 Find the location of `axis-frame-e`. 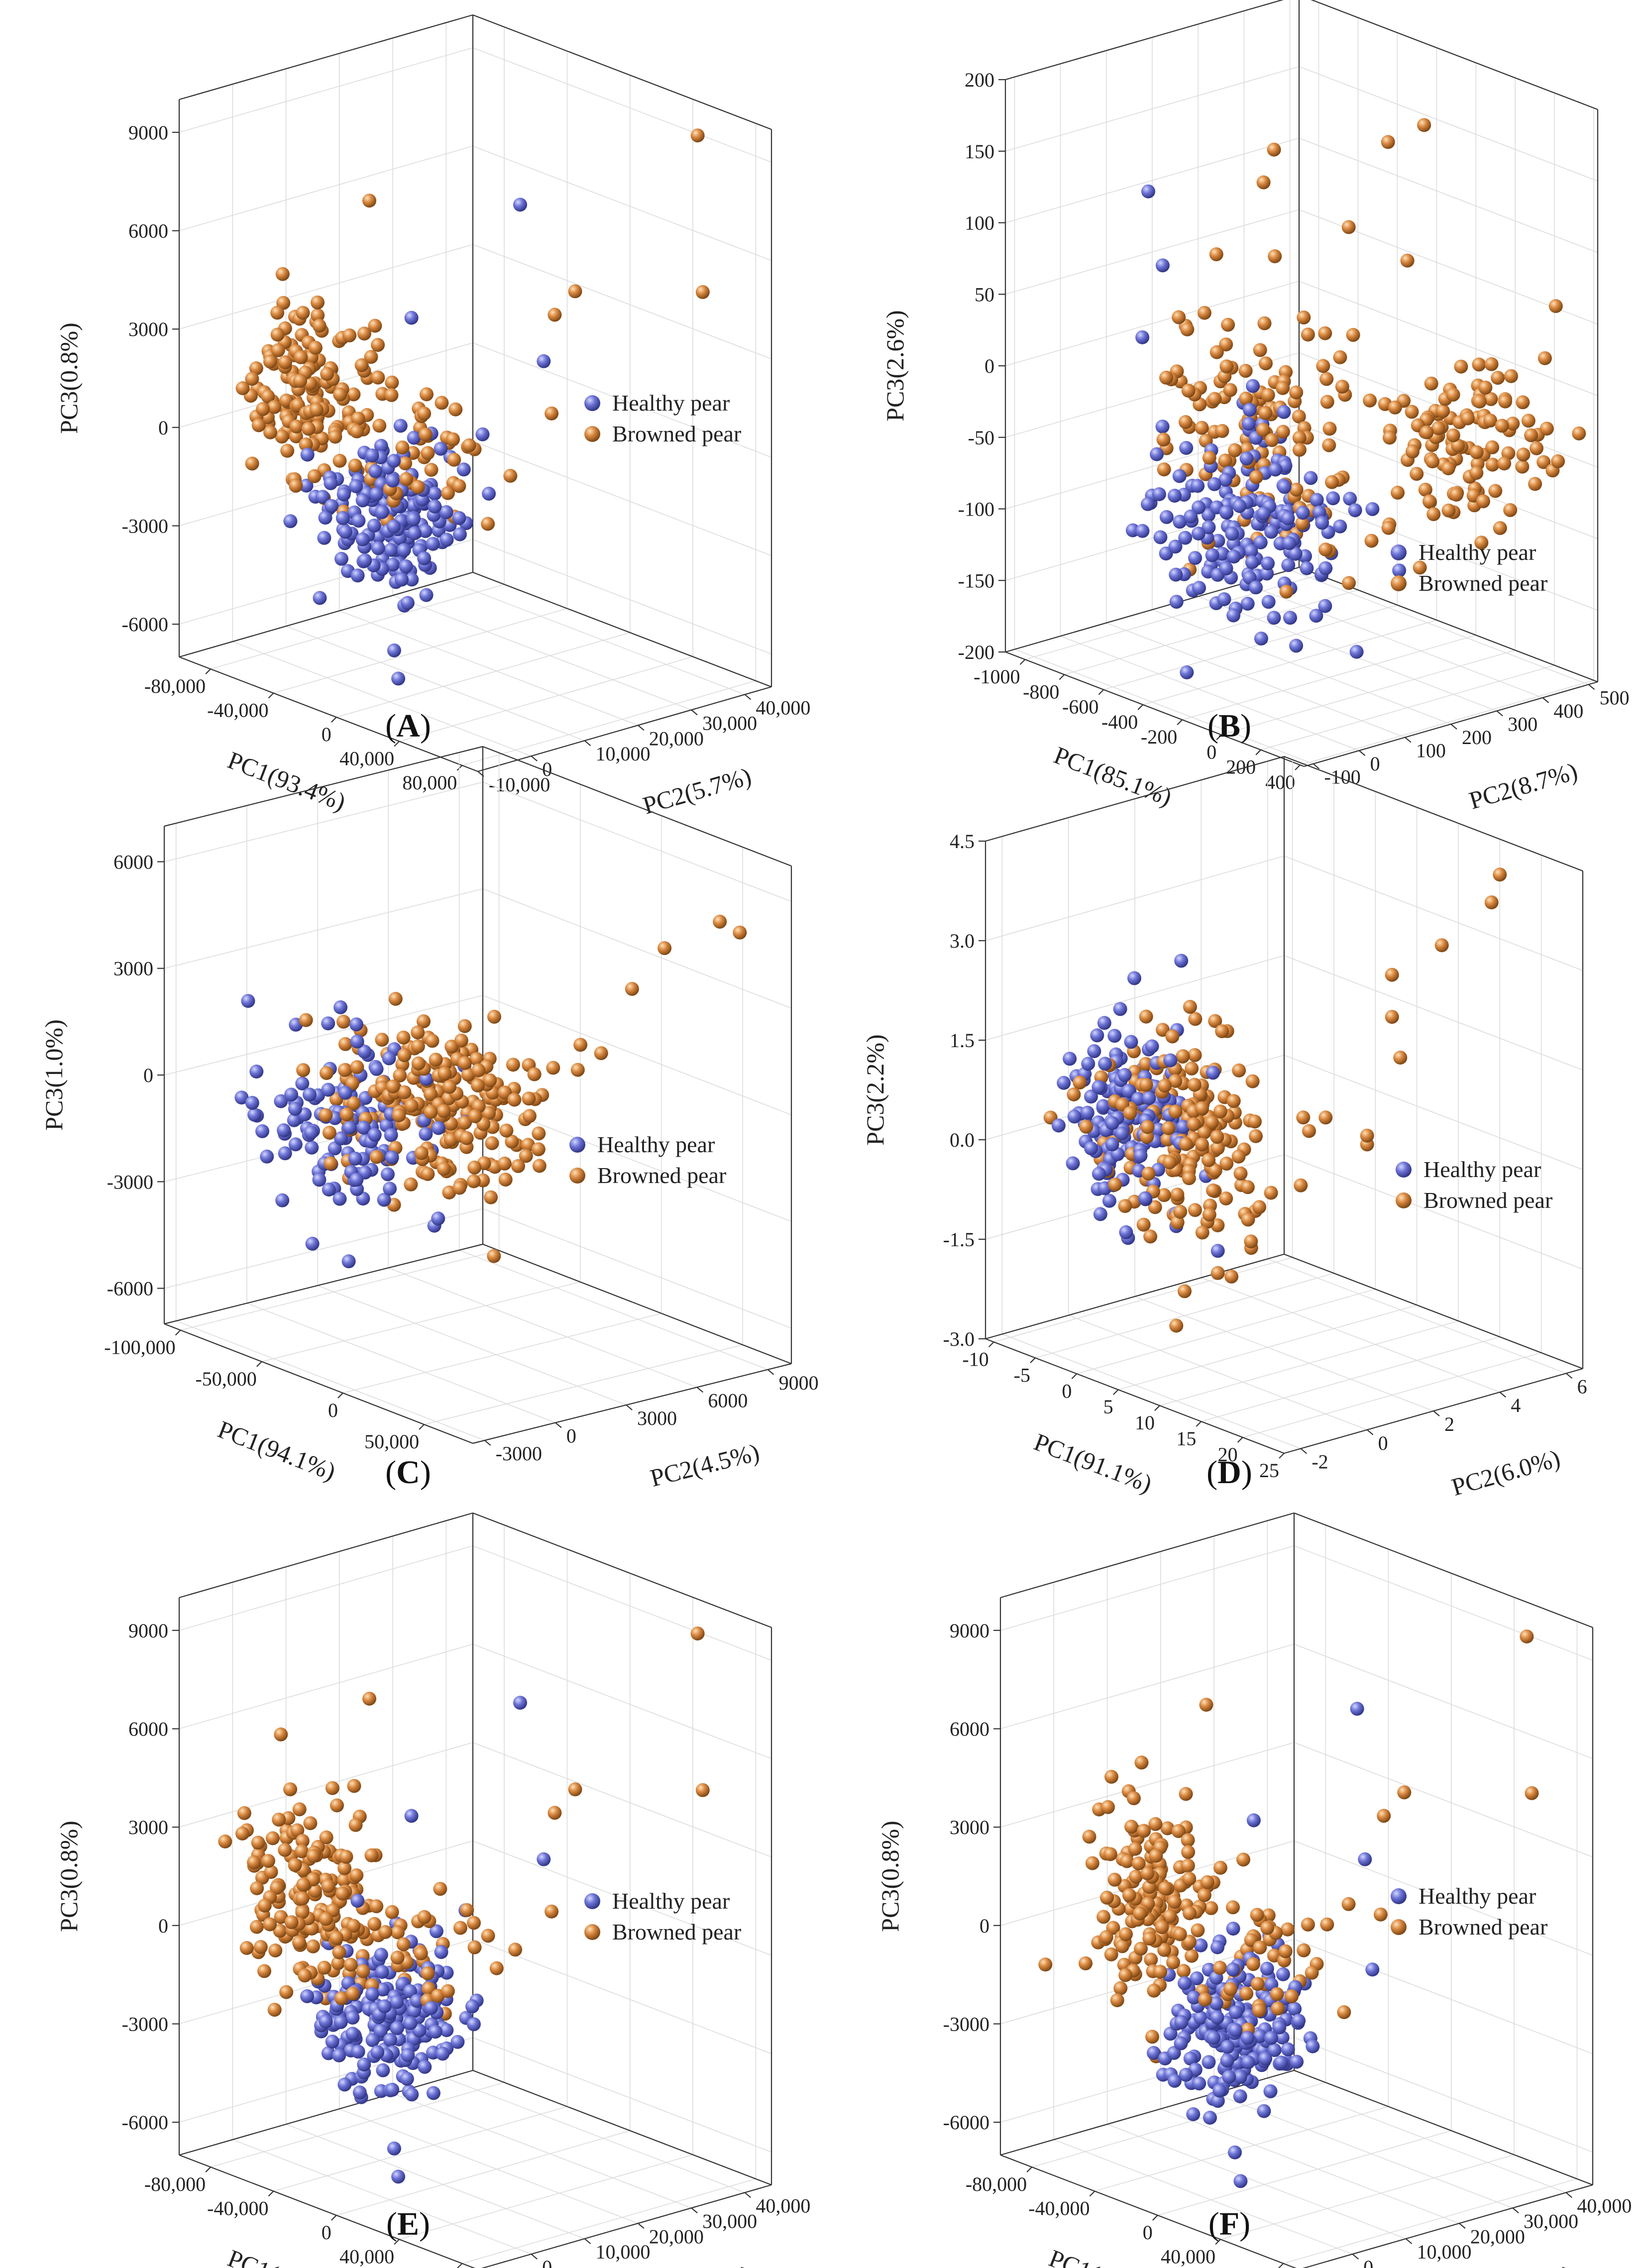

axis-frame-e is located at coordinates (475, 1890).